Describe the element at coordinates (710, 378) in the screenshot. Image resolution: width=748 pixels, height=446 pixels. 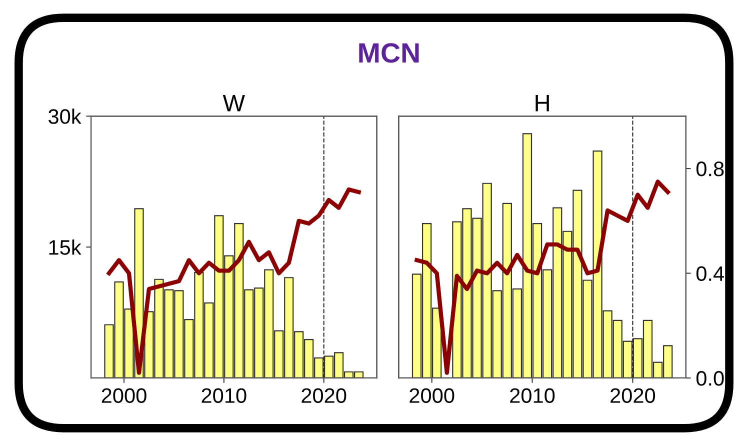
I see `y2-tick-label: 0.0` at that location.